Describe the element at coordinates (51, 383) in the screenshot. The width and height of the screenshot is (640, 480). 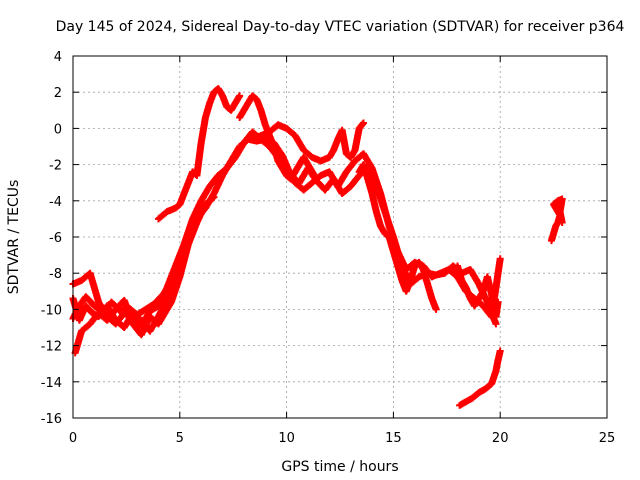
I see `y-tick-label-9: -14` at that location.